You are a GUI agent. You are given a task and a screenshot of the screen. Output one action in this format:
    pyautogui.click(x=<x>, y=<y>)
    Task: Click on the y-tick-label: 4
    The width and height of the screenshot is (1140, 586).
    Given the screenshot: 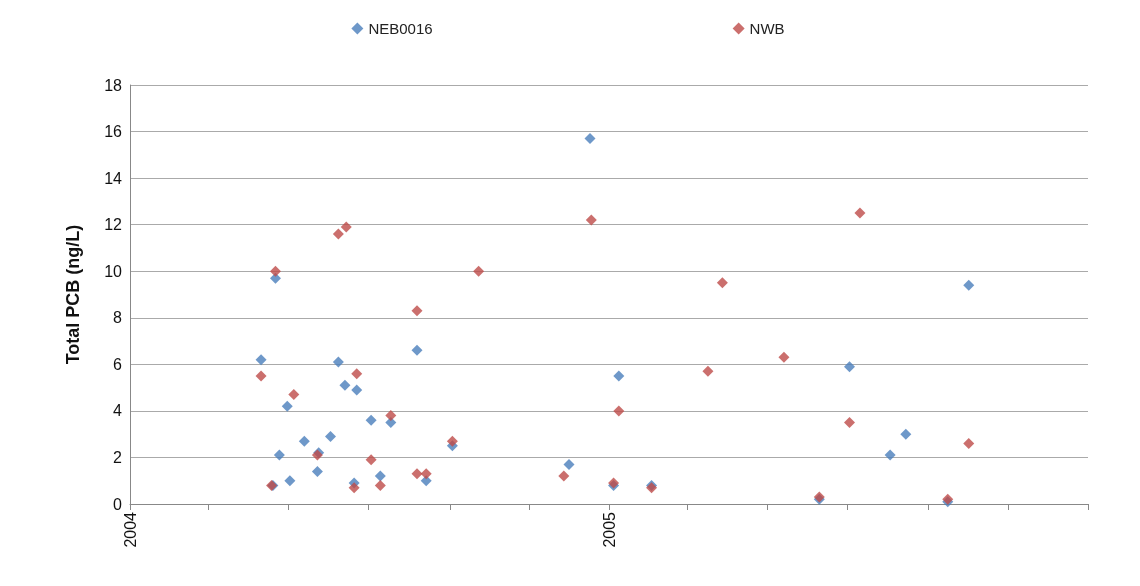 What is the action you would take?
    pyautogui.click(x=118, y=411)
    